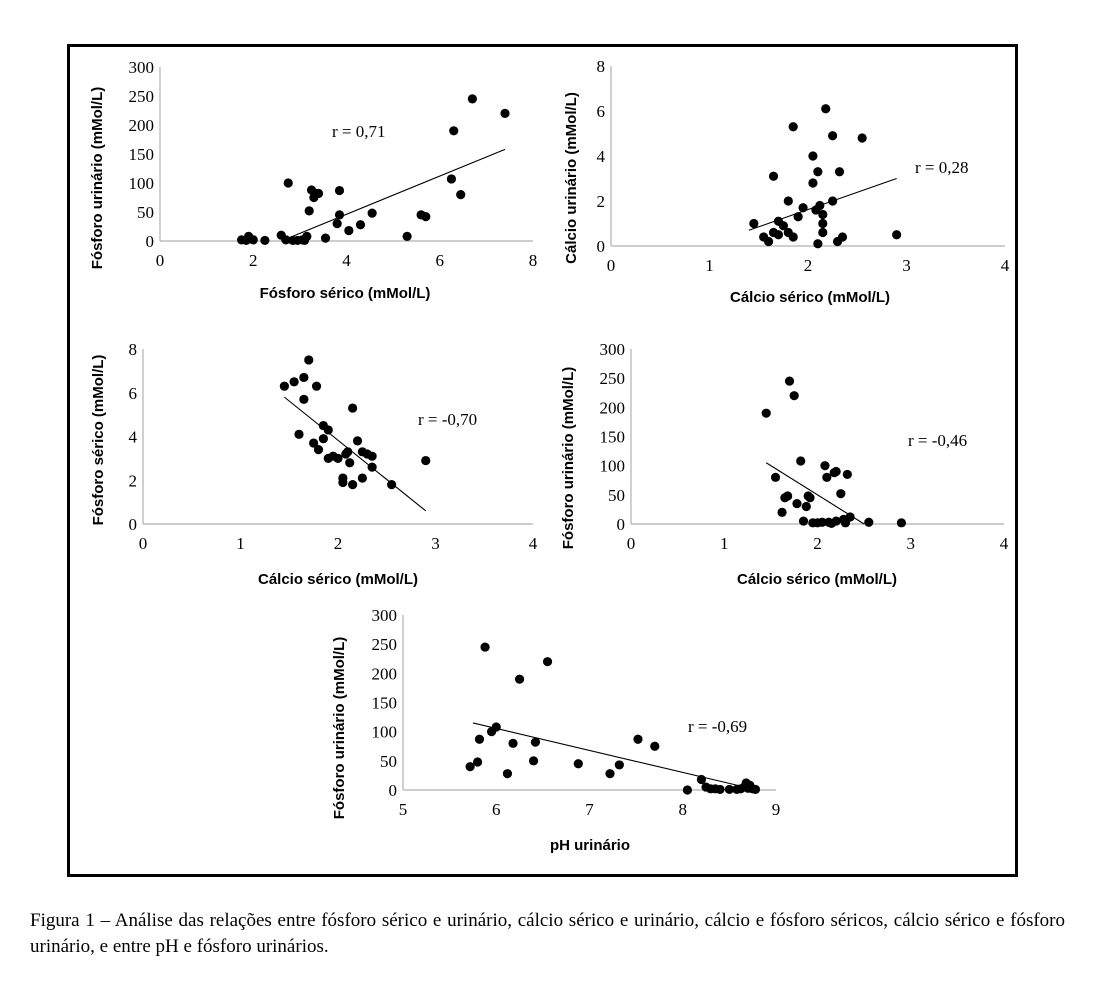  What do you see at coordinates (590, 845) in the screenshot?
I see `x-axis-title: pH urinário` at bounding box center [590, 845].